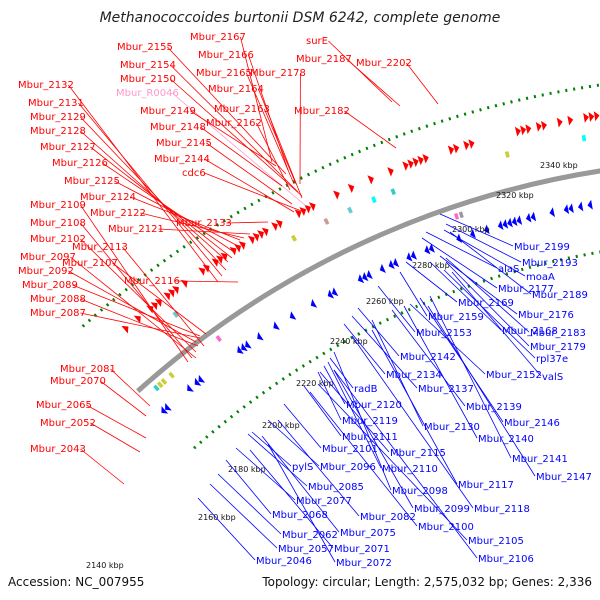  Describe the element at coordinates (100, 247) in the screenshot. I see `gene-label-forward: Mbur_2113` at that location.